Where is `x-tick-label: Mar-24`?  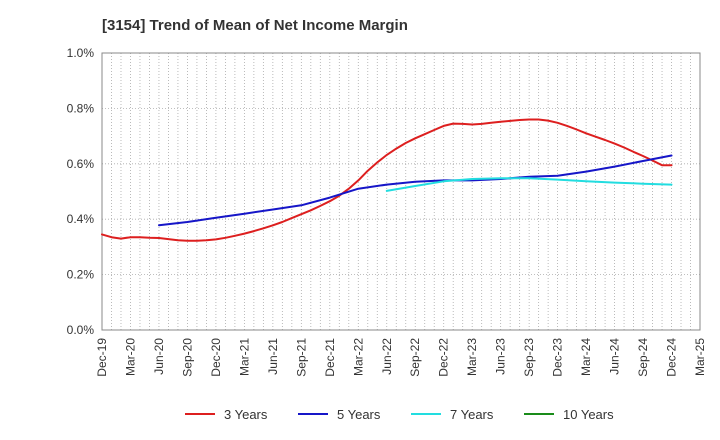
x-tick-label: Mar-24 is located at coordinates (586, 357).